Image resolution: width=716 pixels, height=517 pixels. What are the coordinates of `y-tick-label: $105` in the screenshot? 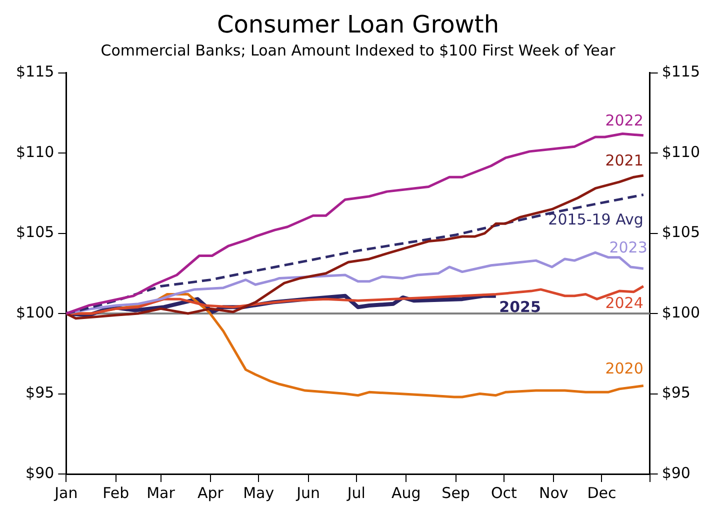 It's located at (35, 232).